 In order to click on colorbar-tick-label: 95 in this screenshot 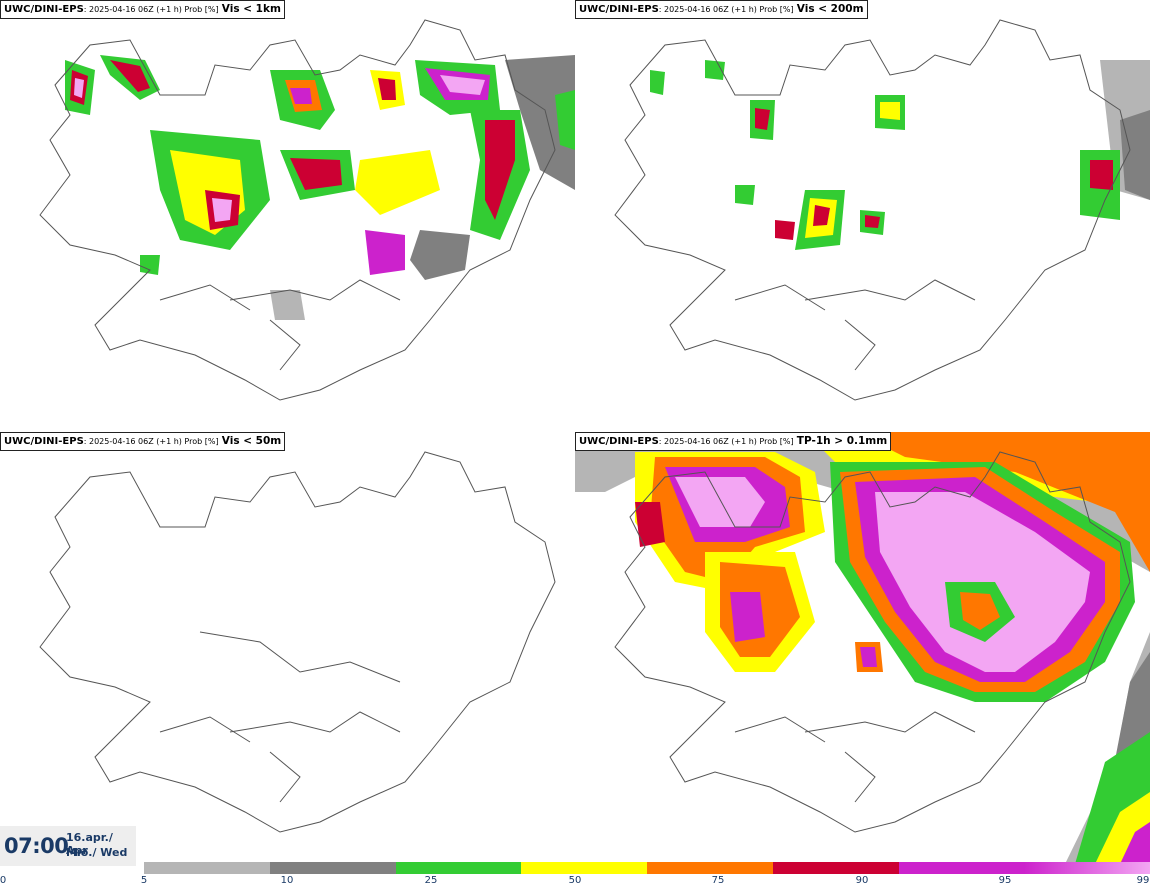, I will do `click(1005, 880)`.